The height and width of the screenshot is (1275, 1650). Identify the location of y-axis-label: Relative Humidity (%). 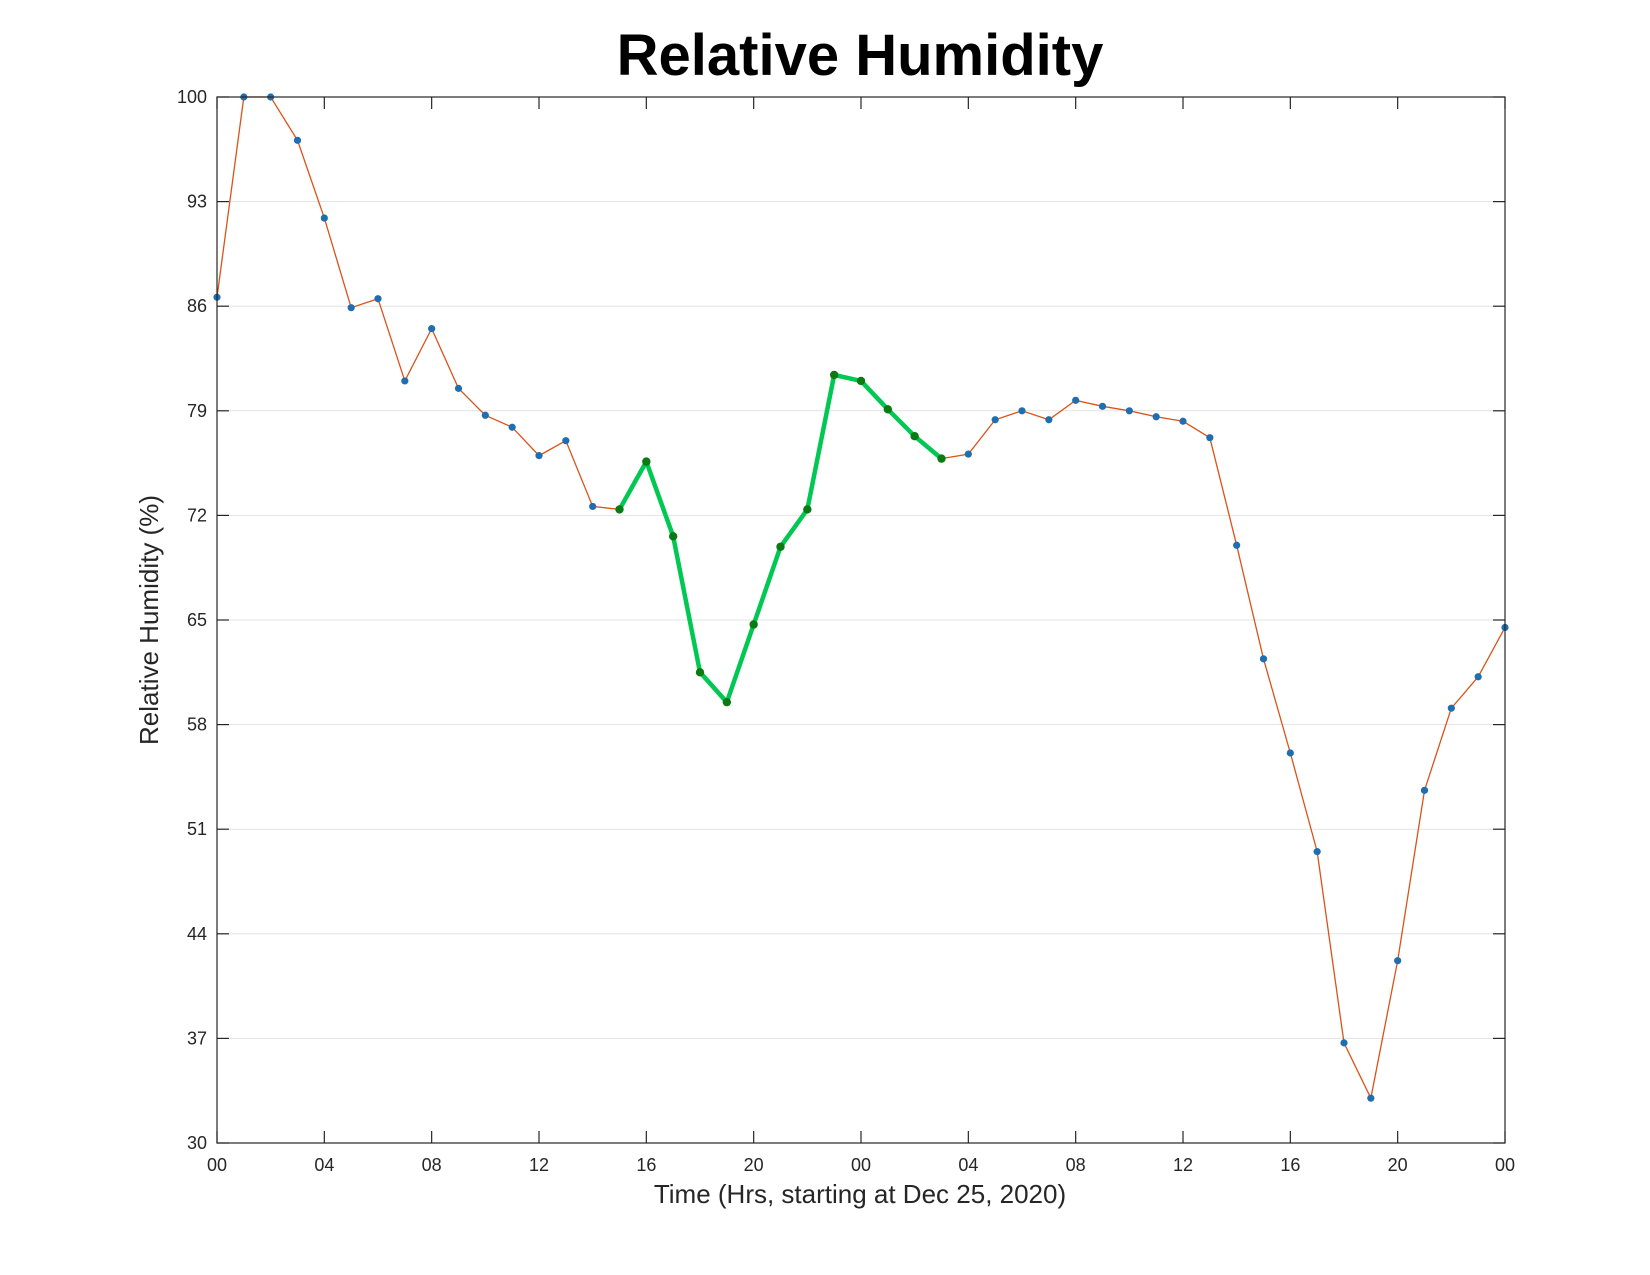
(149, 620).